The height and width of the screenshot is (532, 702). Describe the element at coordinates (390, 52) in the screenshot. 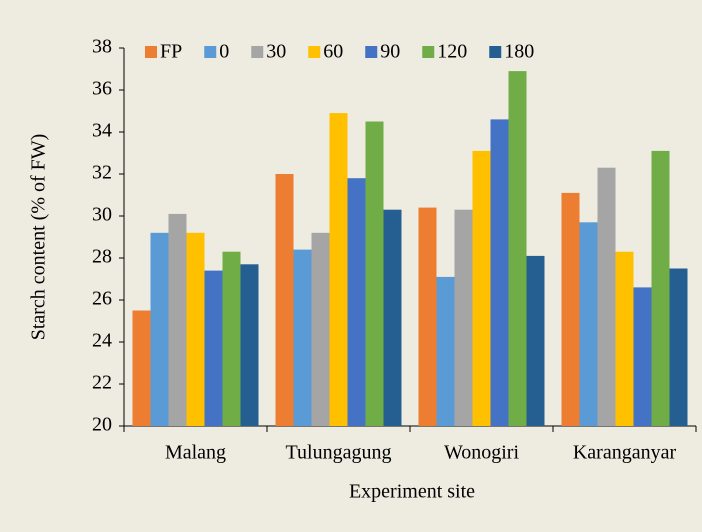

I see `legend-label: 90` at that location.